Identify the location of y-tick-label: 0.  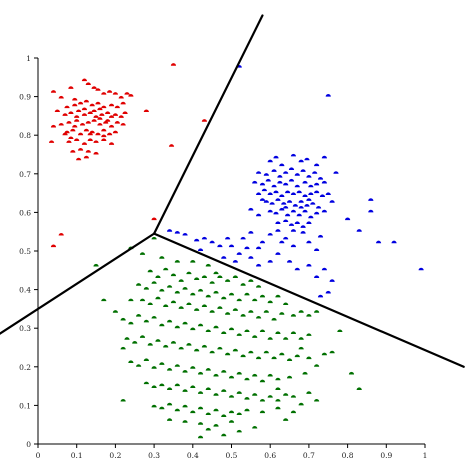
(28, 444).